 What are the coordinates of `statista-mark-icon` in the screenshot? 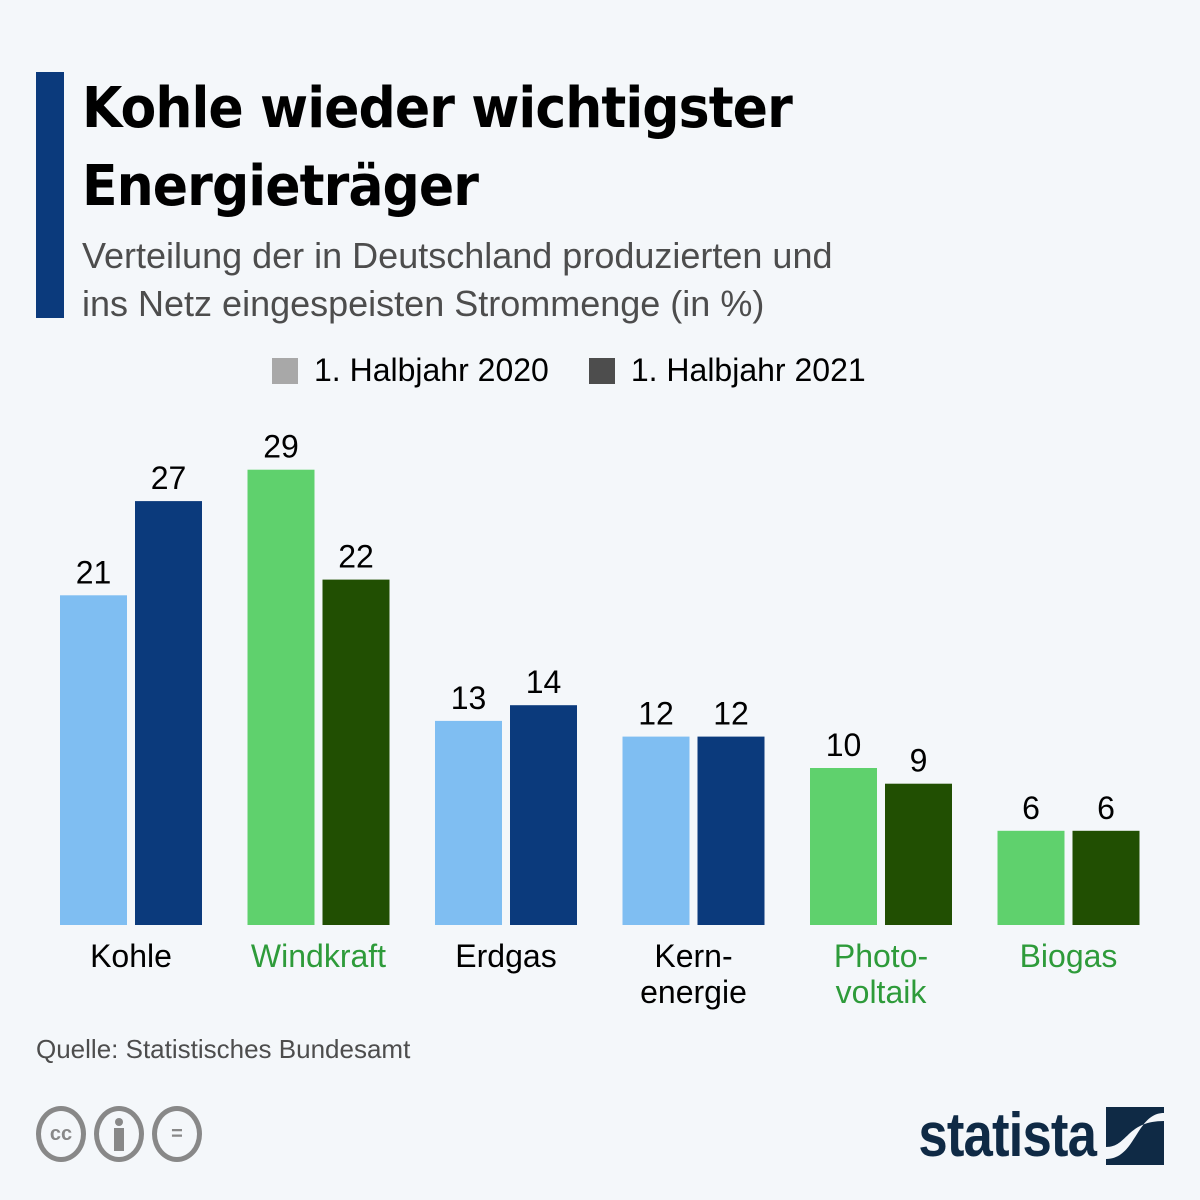 It's located at (1135, 1135).